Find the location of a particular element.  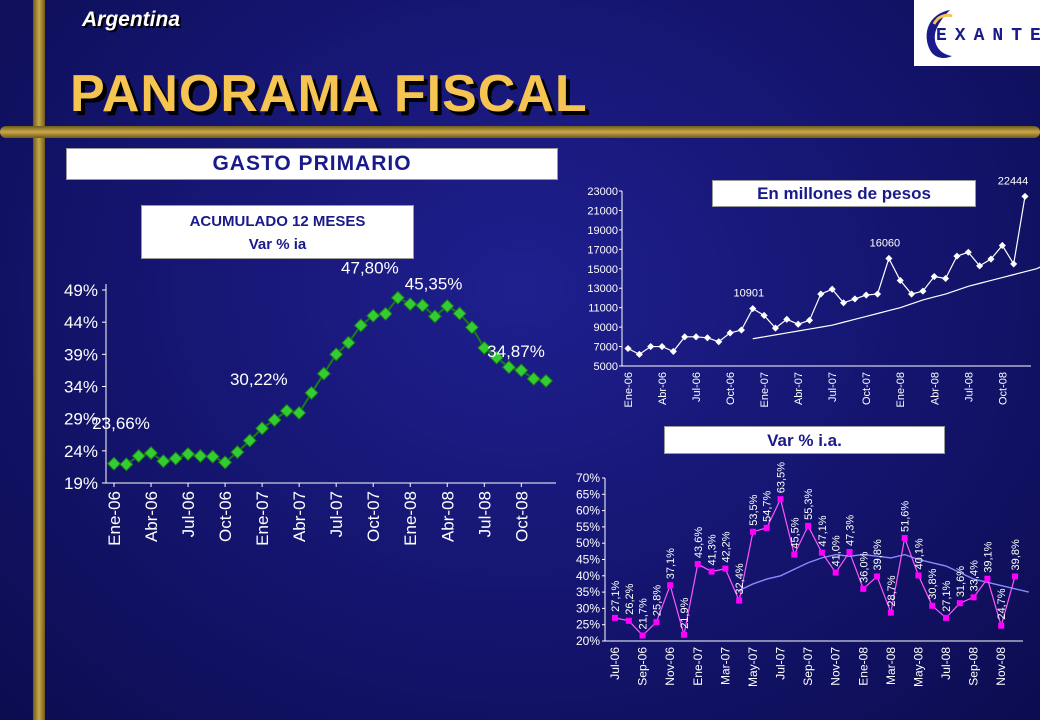

bottom-x-tick-label: Jul-06 is located at coordinates (615, 663).